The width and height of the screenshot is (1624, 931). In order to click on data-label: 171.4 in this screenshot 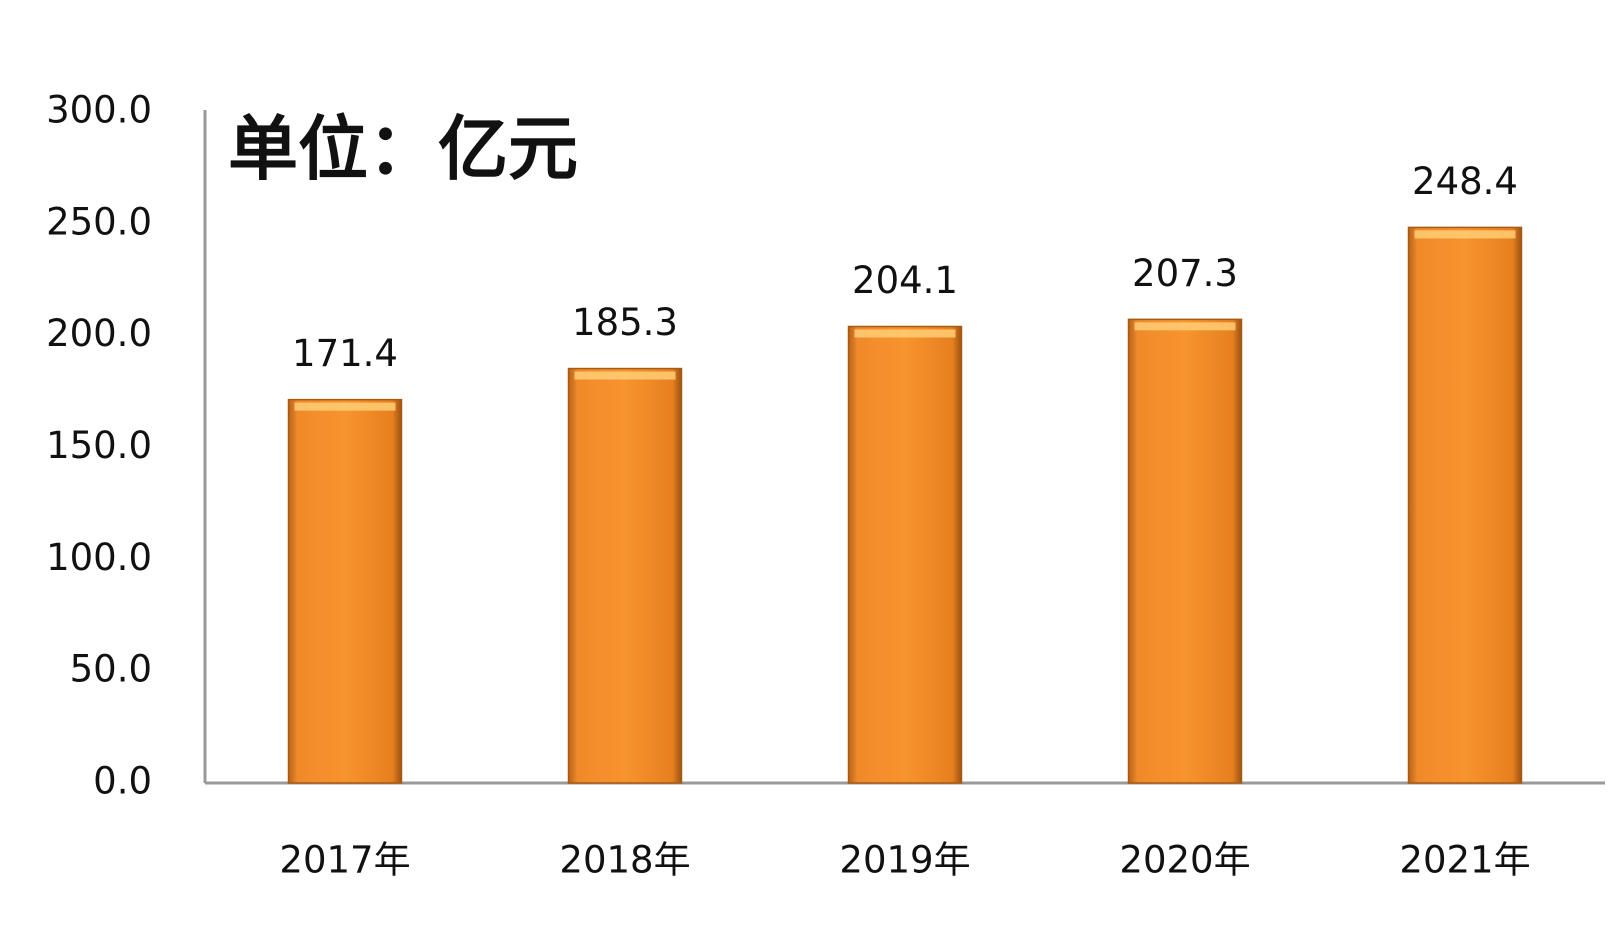, I will do `click(345, 353)`.